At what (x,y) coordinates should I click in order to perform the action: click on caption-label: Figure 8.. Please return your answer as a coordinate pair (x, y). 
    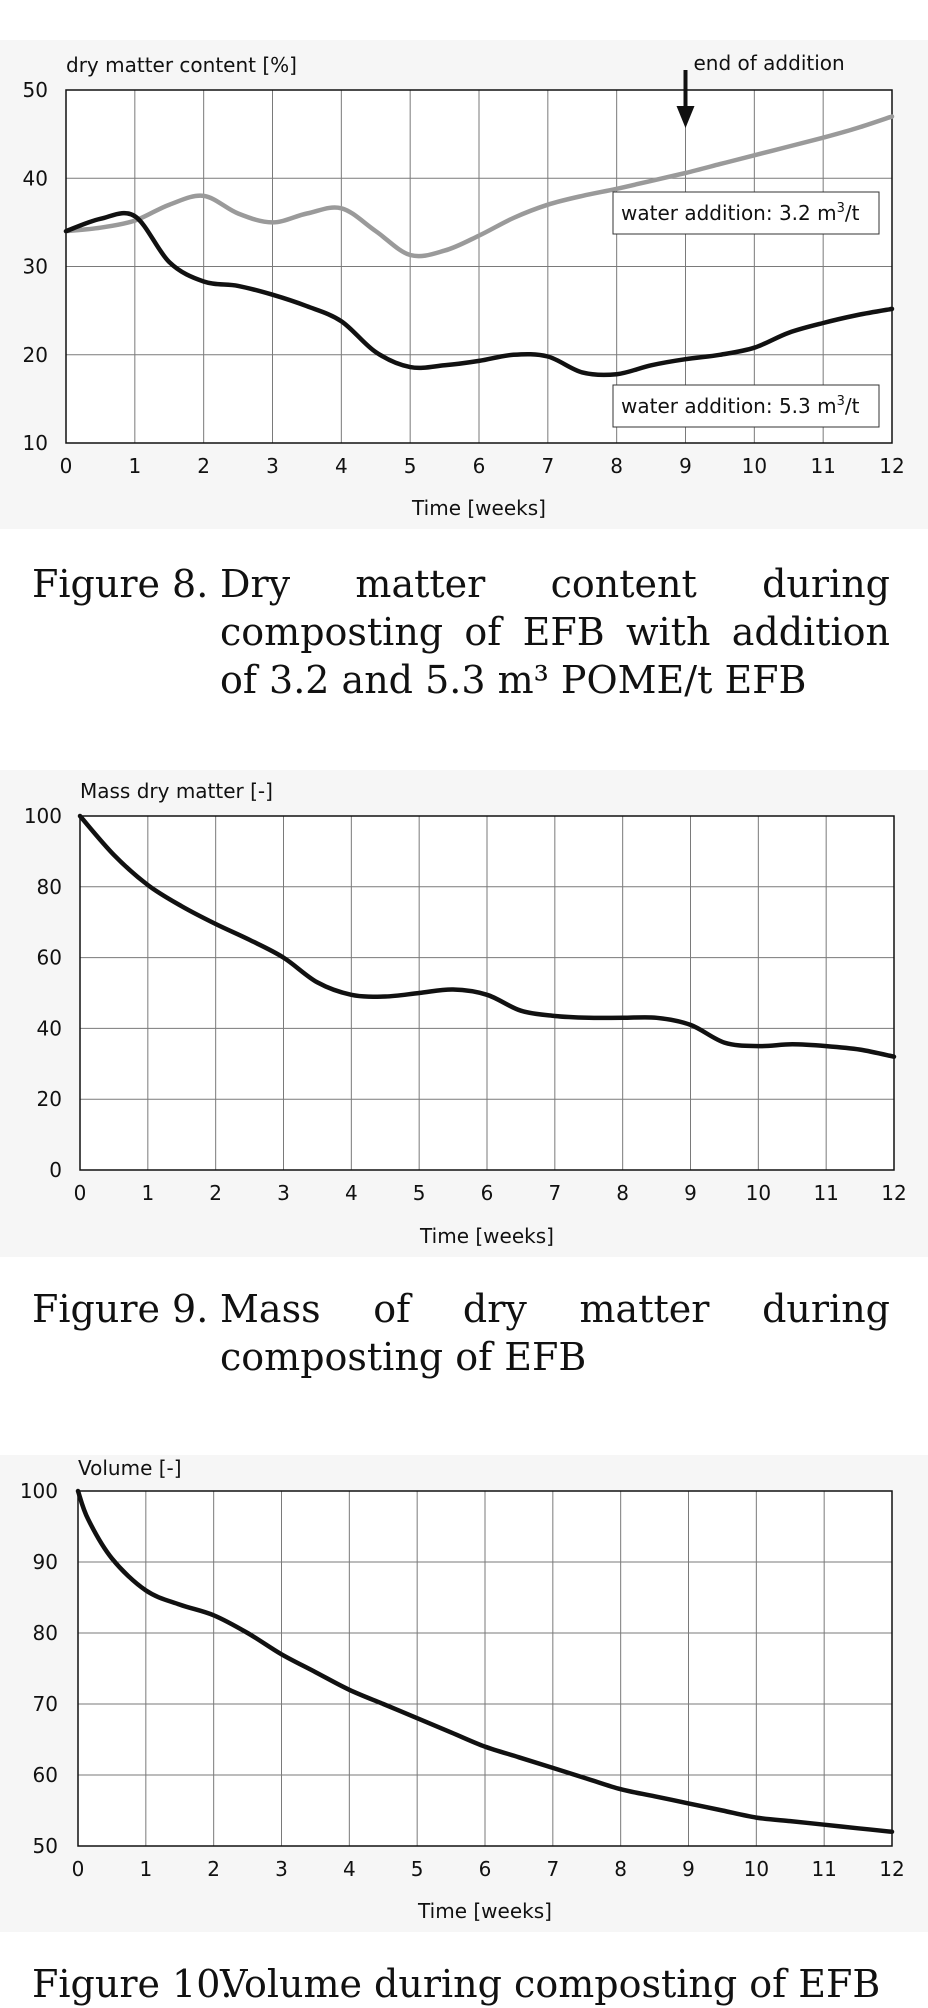
    Looking at the image, I should click on (120, 584).